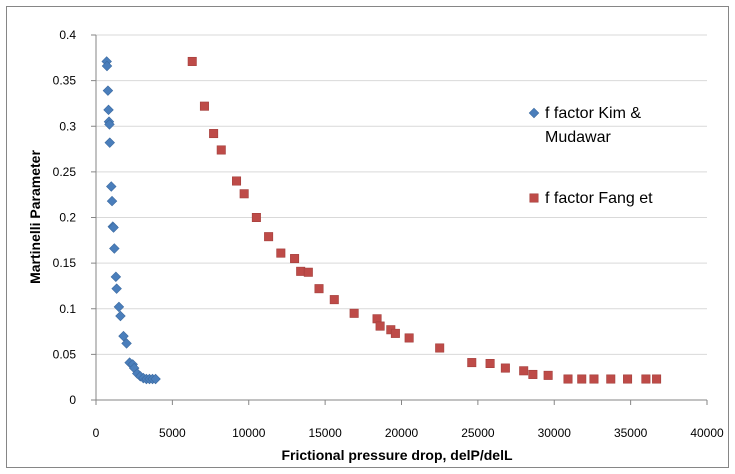 This screenshot has height=474, width=735. What do you see at coordinates (707, 433) in the screenshot?
I see `x-tick-label: 40000` at bounding box center [707, 433].